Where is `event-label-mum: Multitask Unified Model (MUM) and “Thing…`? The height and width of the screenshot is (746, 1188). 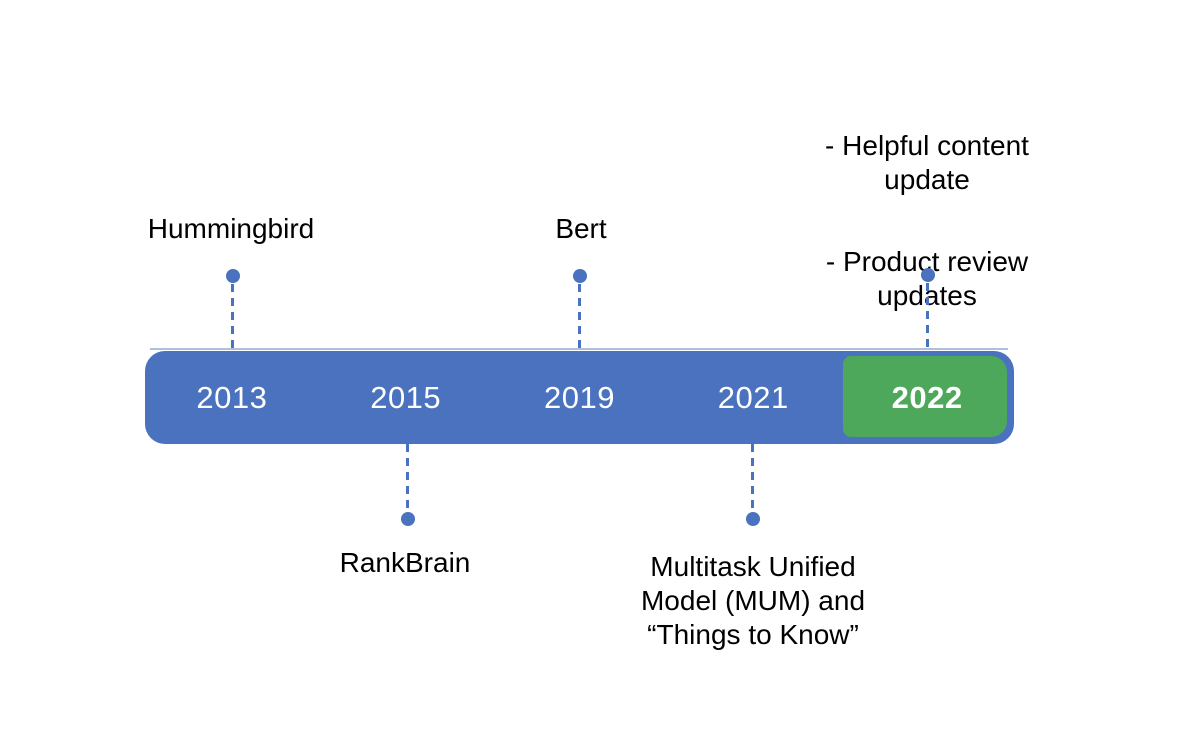 event-label-mum: Multitask Unified Model (MUM) and “Thing… is located at coordinates (753, 600).